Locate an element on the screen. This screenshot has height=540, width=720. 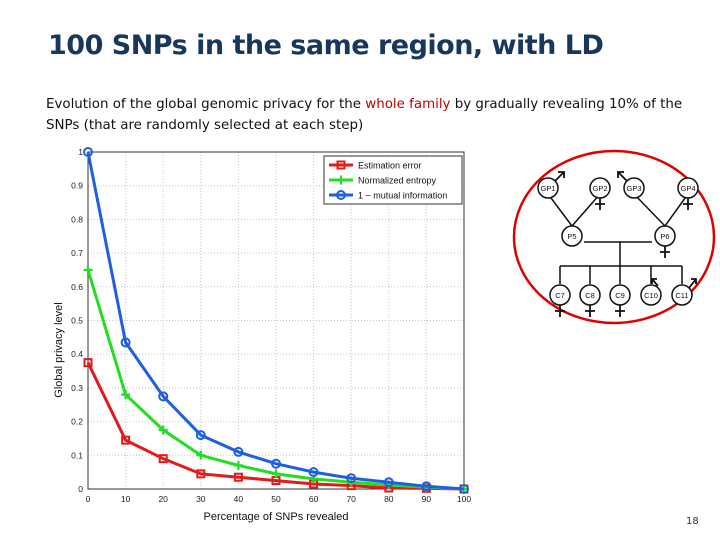
legend-label-1: Normalized entropy is located at coordinates (397, 181).